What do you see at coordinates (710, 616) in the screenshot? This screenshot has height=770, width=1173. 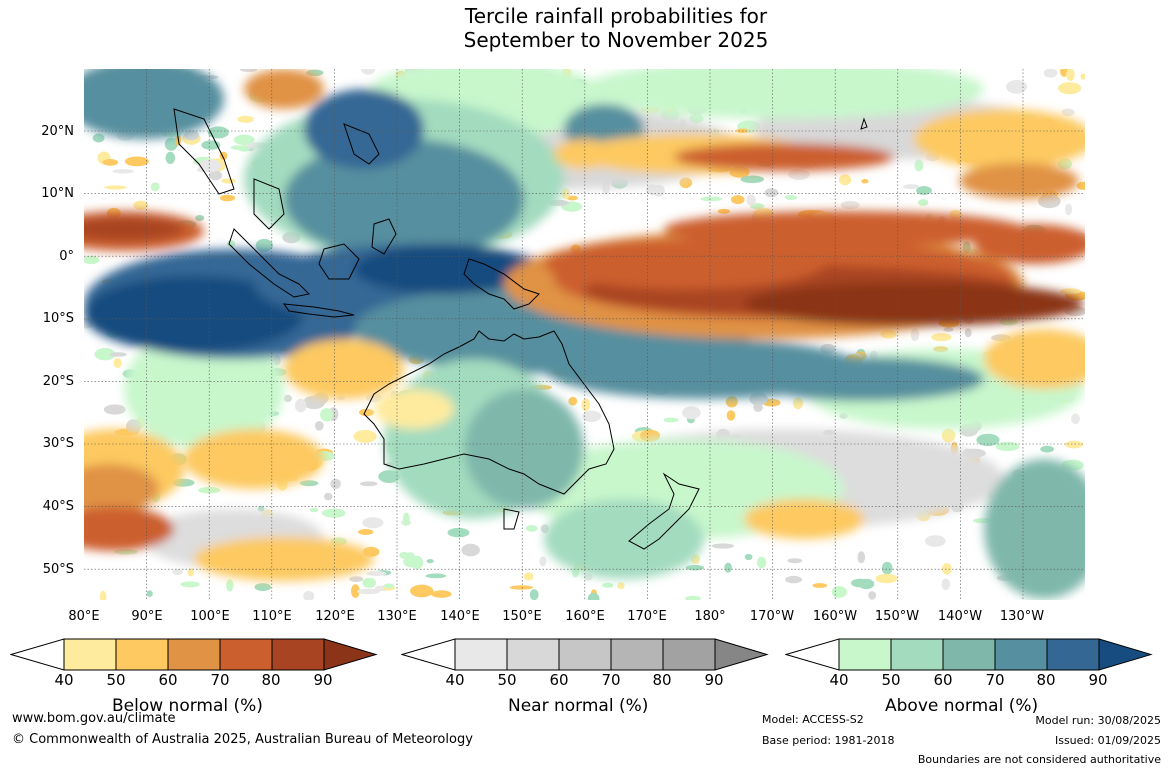 I see `lon-label: 180°` at bounding box center [710, 616].